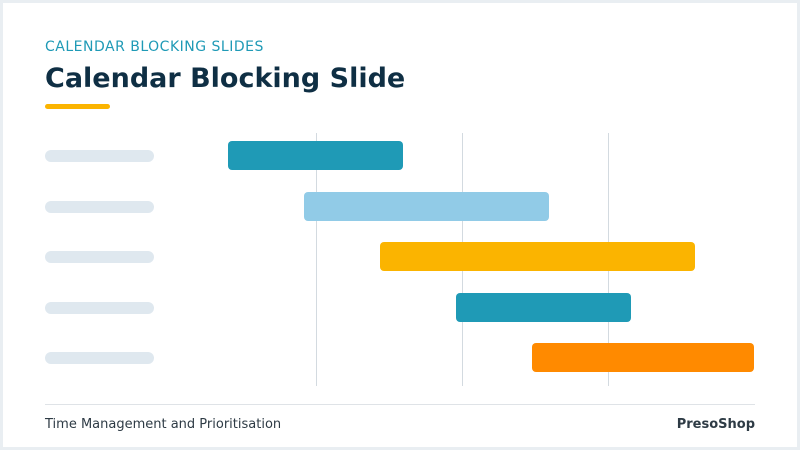  What do you see at coordinates (316, 259) in the screenshot?
I see `timeline-gridline` at bounding box center [316, 259].